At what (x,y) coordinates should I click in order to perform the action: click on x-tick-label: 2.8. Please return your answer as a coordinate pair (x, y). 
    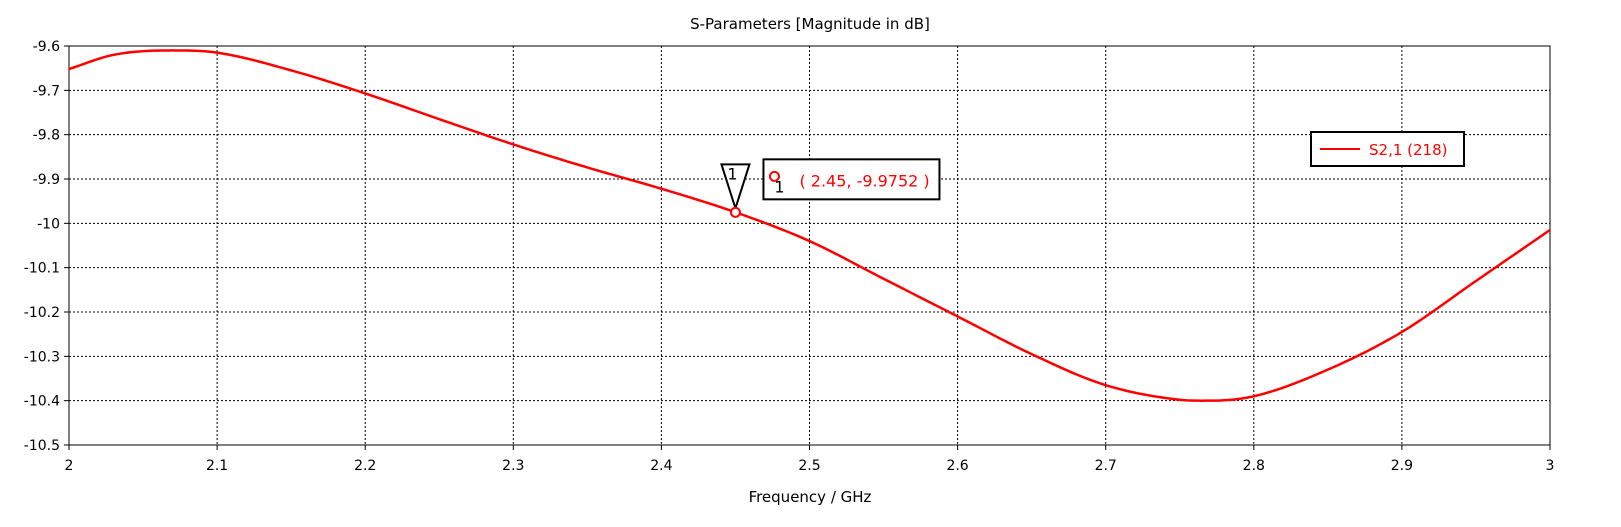
    Looking at the image, I should click on (1254, 466).